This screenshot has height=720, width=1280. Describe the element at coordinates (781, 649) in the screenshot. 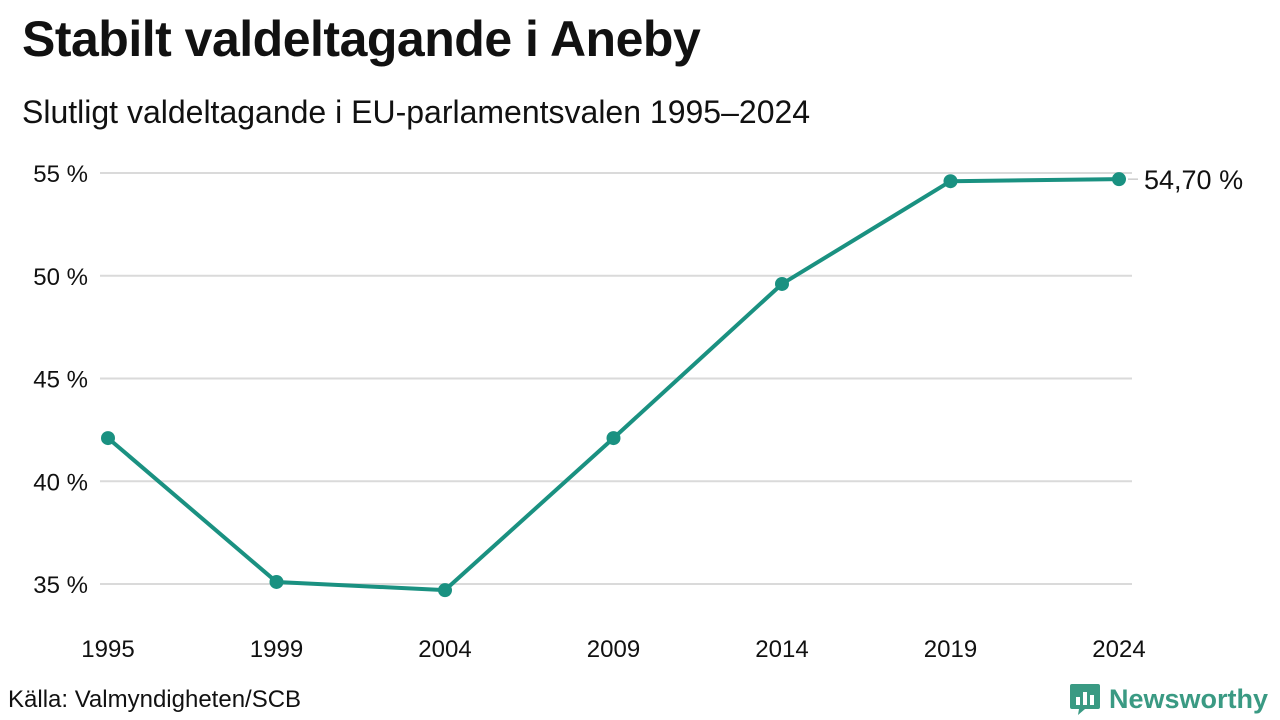

I see `x-tick-label: 2014` at that location.